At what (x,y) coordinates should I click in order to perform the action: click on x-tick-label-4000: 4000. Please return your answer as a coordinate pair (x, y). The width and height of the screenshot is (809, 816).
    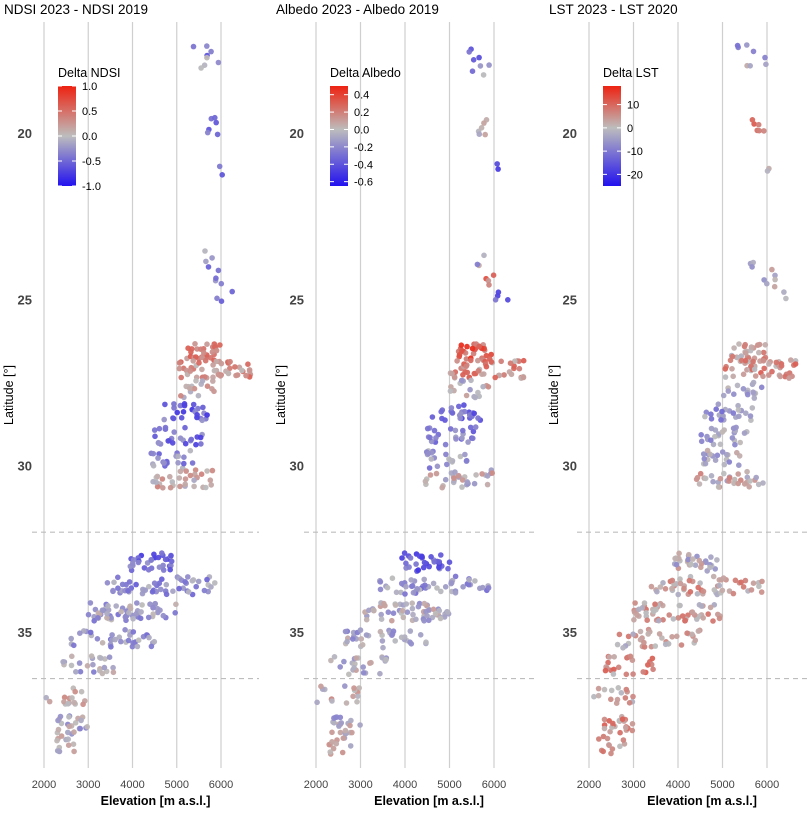
    Looking at the image, I should click on (405, 785).